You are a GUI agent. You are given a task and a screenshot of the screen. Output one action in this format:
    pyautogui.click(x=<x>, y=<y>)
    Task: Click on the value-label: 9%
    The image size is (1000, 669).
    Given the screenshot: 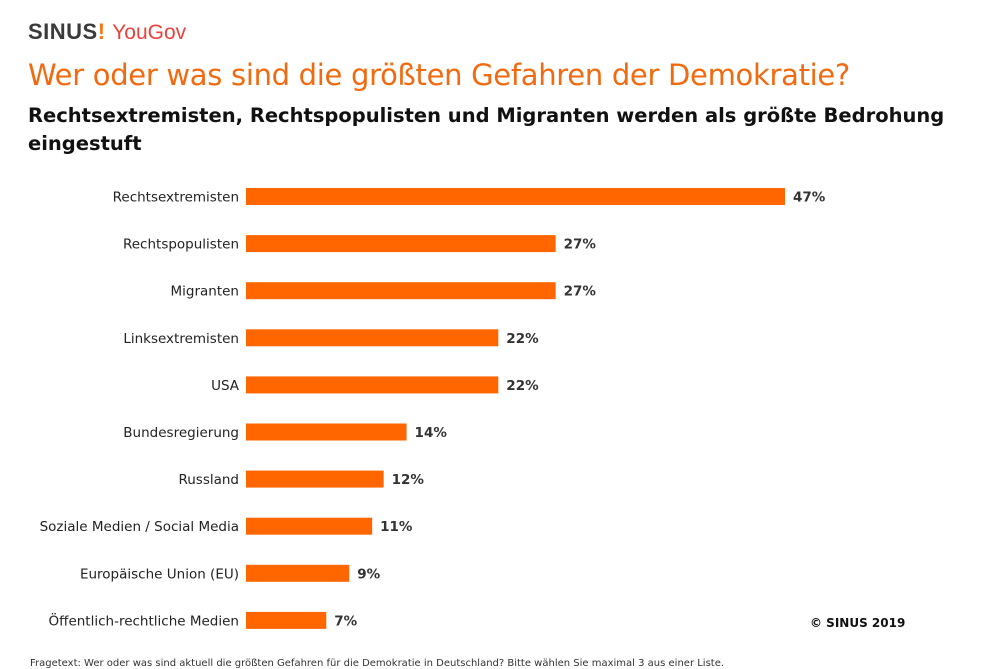 What is the action you would take?
    pyautogui.click(x=368, y=574)
    